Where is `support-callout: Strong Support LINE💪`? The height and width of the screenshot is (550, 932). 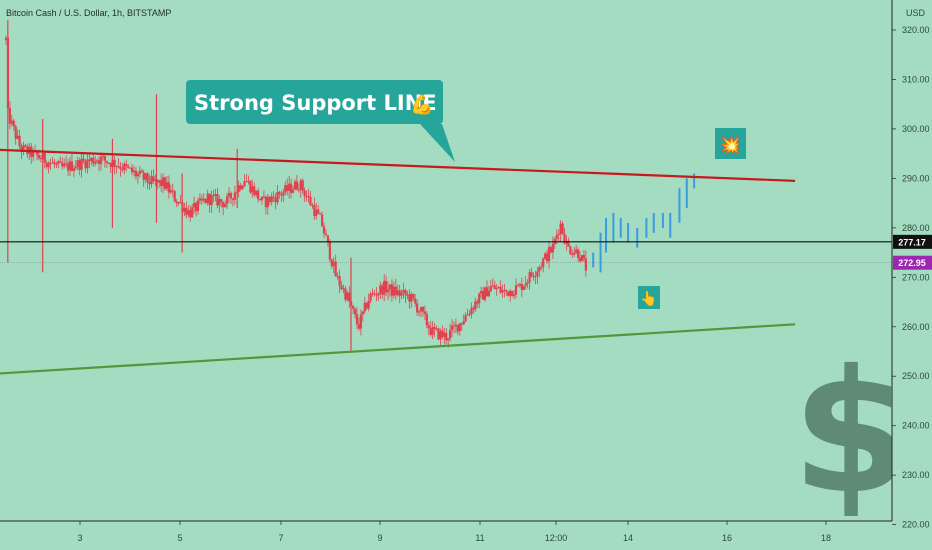
support-callout: Strong Support LINE💪 is located at coordinates (320, 121).